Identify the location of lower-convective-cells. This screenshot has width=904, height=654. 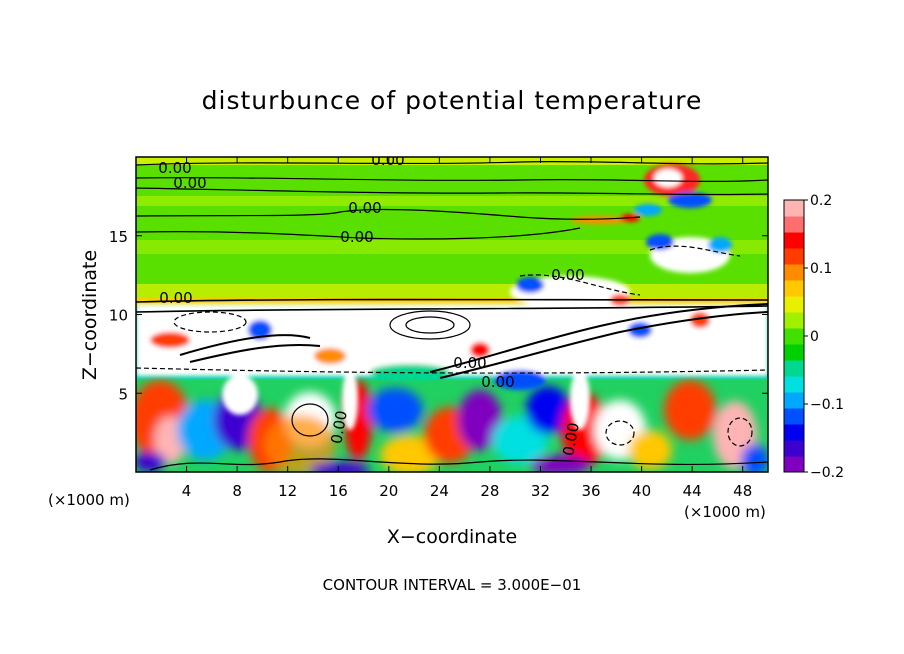
(452, 426).